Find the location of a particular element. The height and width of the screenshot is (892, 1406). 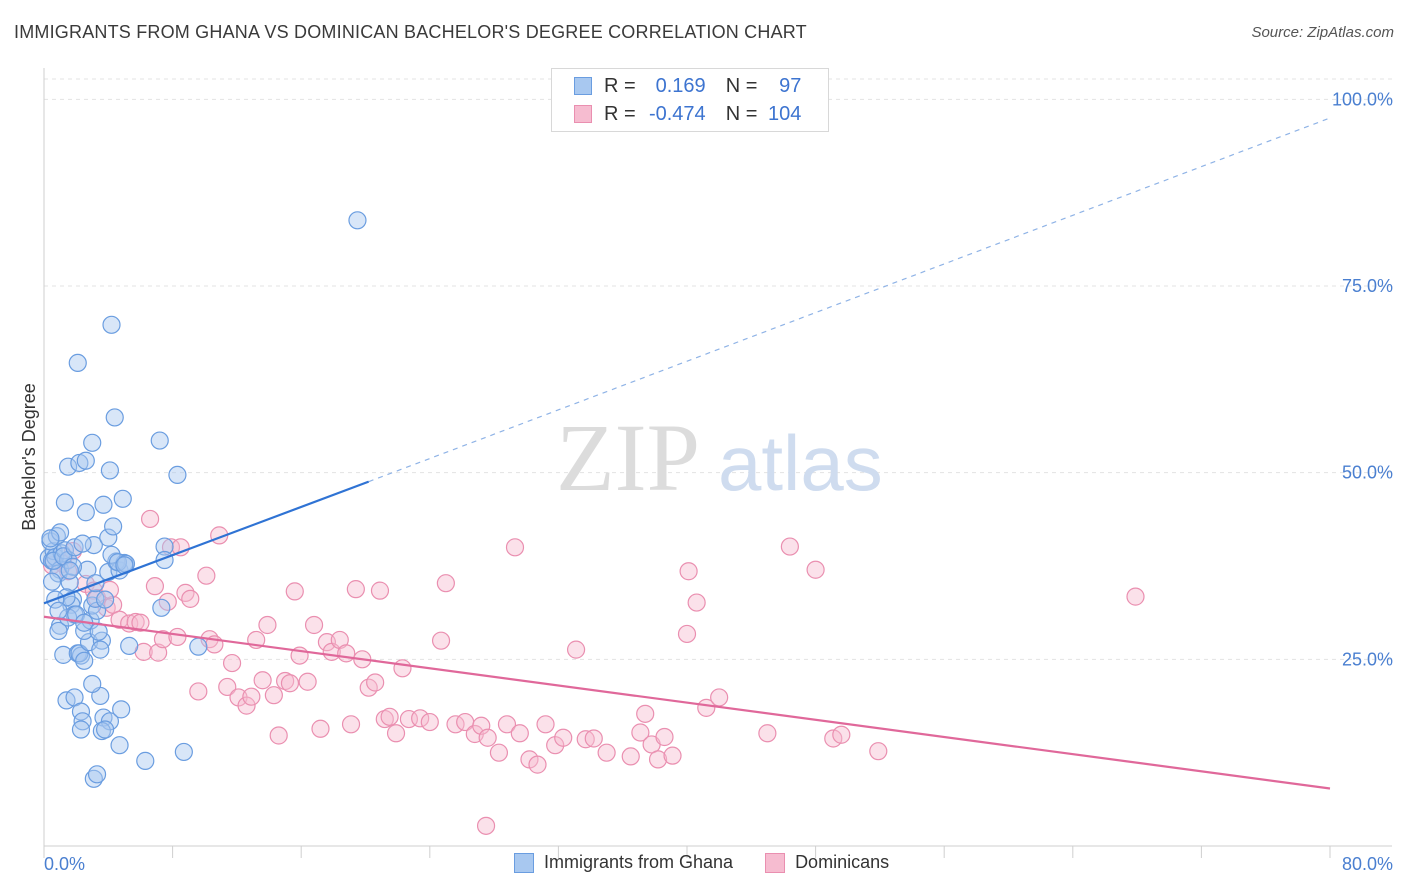

stats-legend: R = 0.169 N = 97 R = -0.474 N = 104 is located at coordinates (690, 100).